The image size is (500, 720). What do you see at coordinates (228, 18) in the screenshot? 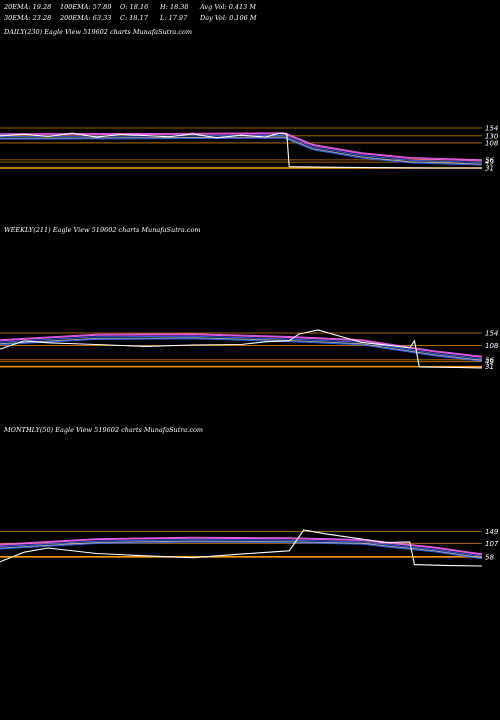
I see `header-day-vol: Day Vol: 0.106 M` at bounding box center [228, 18].